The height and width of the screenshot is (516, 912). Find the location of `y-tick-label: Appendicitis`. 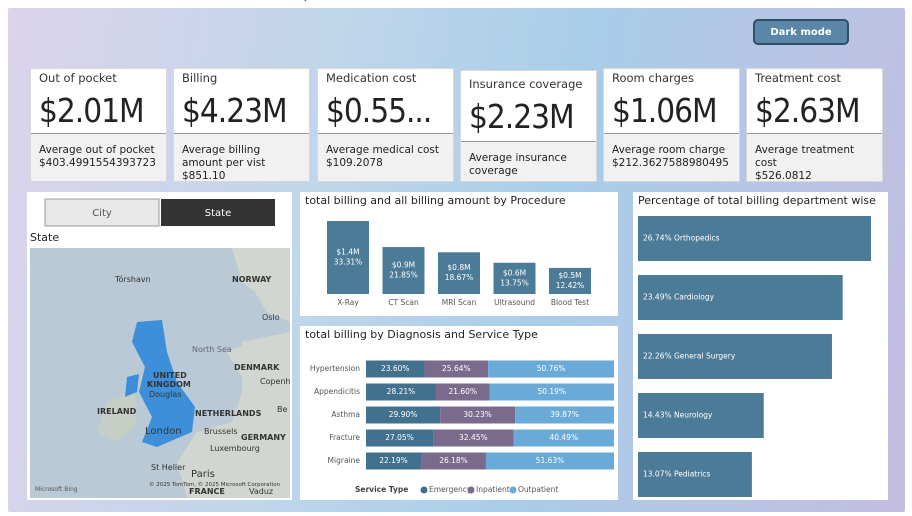

y-tick-label: Appendicitis is located at coordinates (337, 391).